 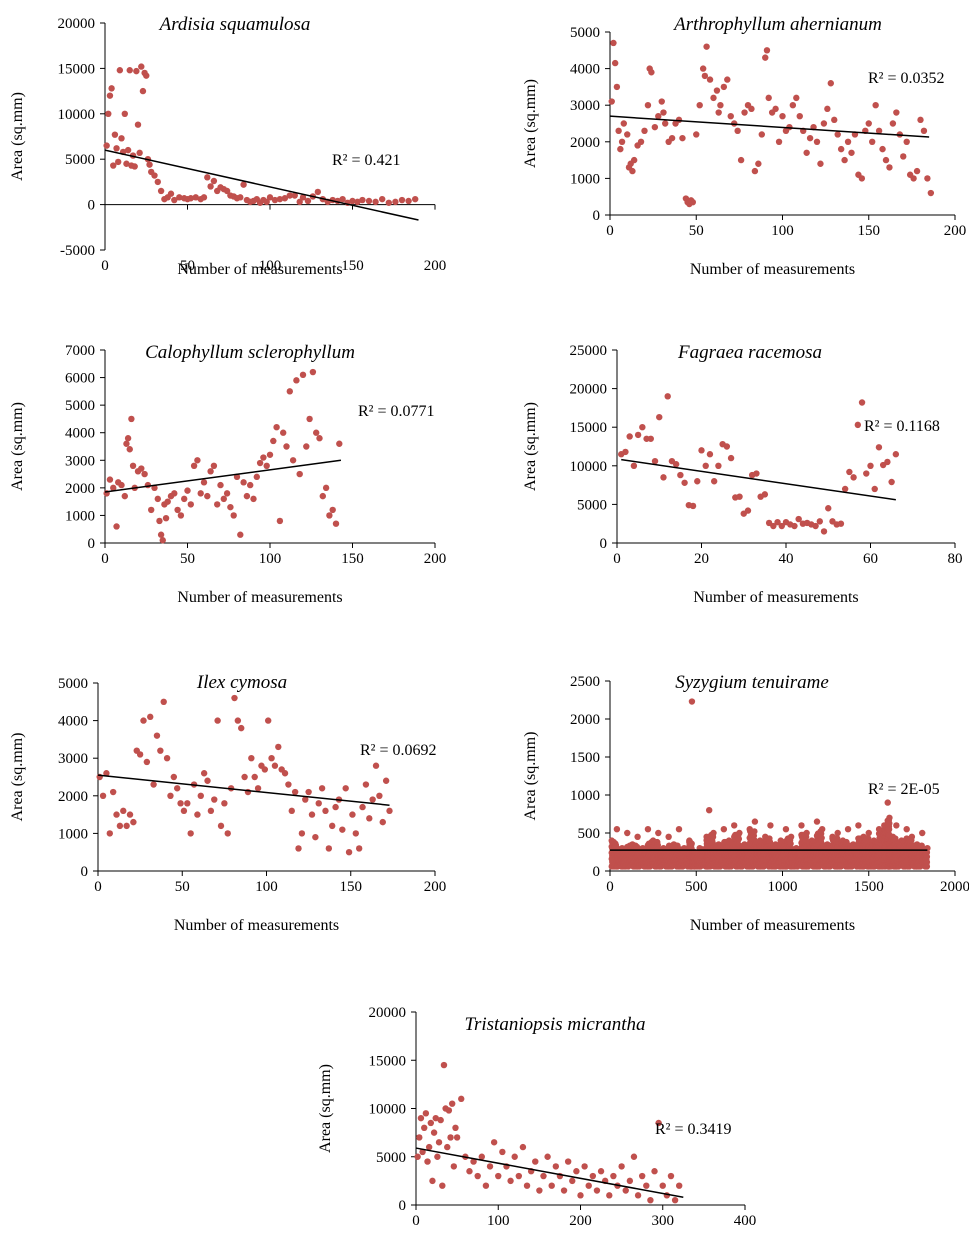 What do you see at coordinates (259, 597) in the screenshot?
I see `x-axis-label: Number of measurements` at bounding box center [259, 597].